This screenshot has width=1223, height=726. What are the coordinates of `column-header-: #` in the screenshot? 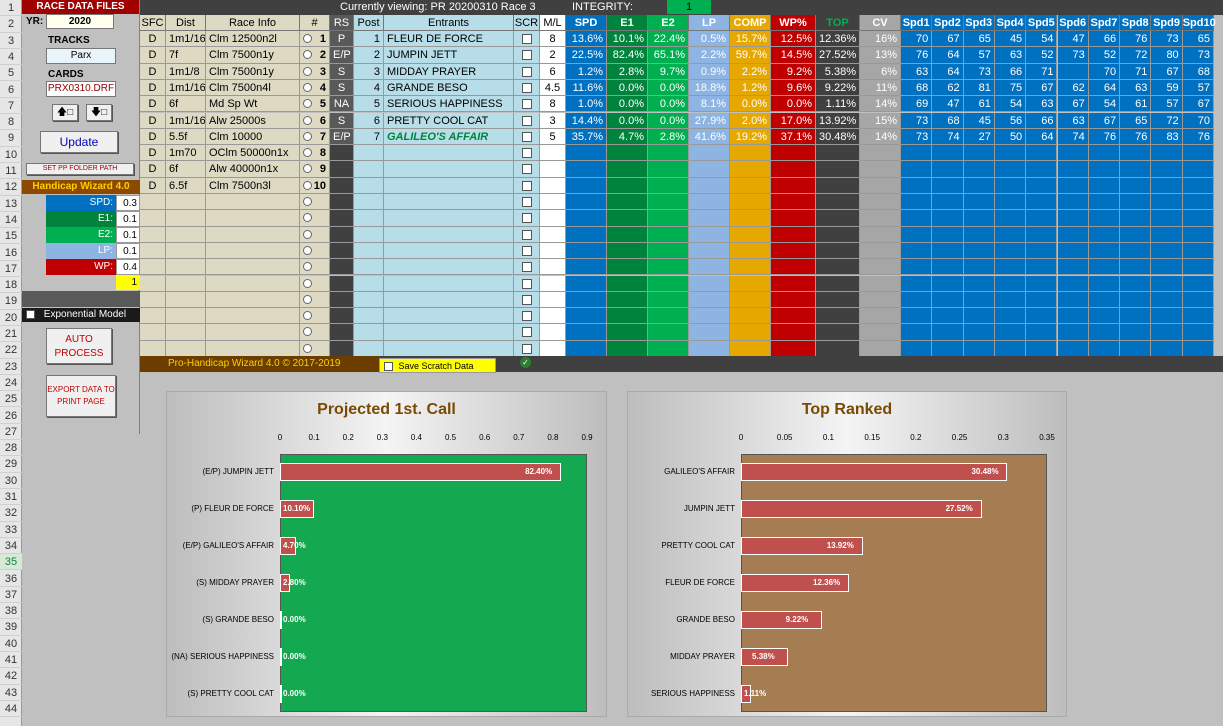 It's located at (315, 23).